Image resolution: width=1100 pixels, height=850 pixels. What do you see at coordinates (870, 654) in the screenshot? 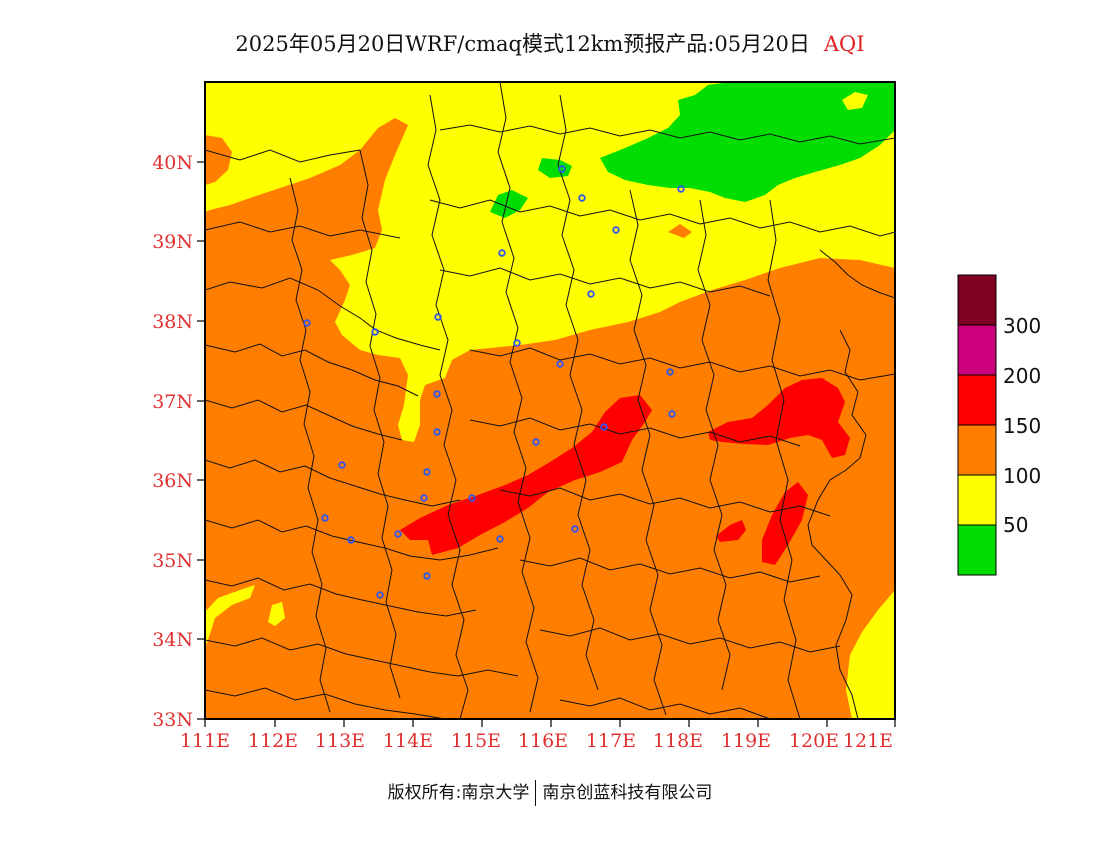
I see `aqi-yellow-southeast` at bounding box center [870, 654].